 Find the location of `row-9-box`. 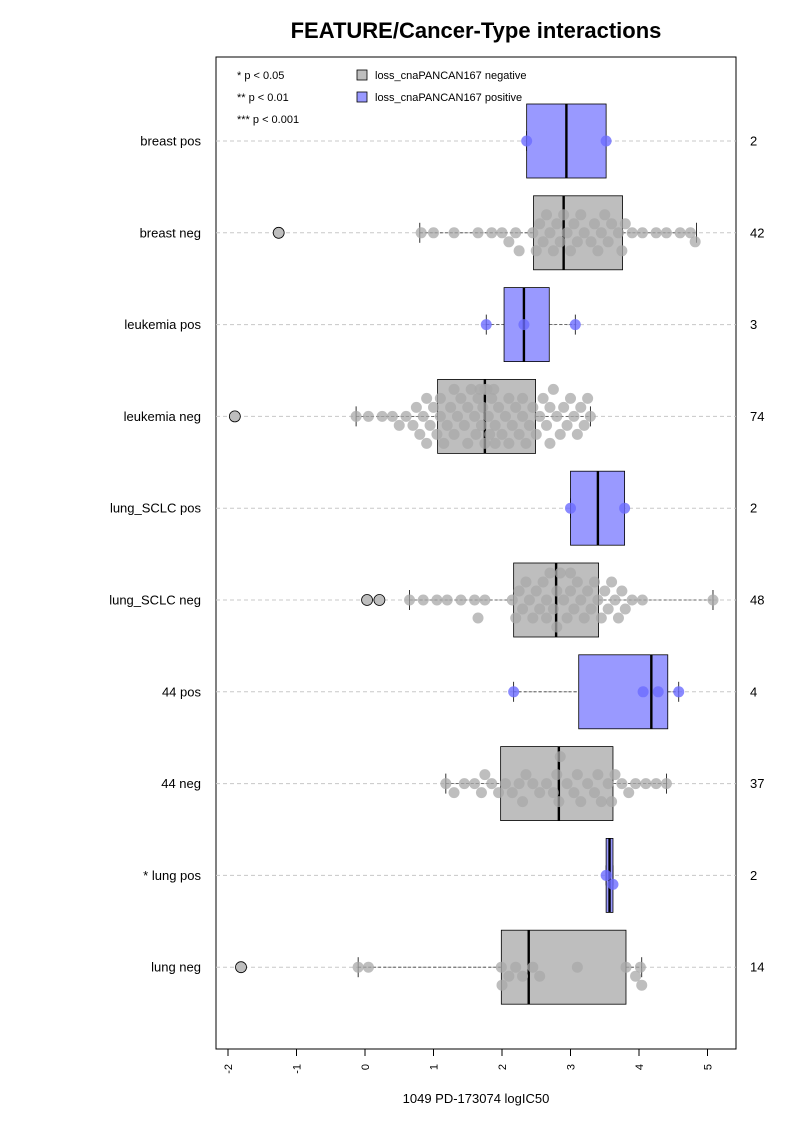

row-9-box is located at coordinates (563, 967).